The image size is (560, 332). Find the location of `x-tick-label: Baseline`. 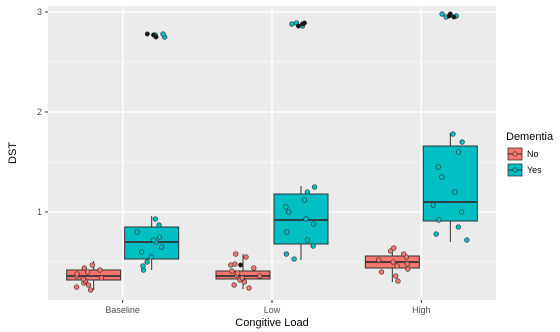

x-tick-label: Baseline is located at coordinates (122, 310).